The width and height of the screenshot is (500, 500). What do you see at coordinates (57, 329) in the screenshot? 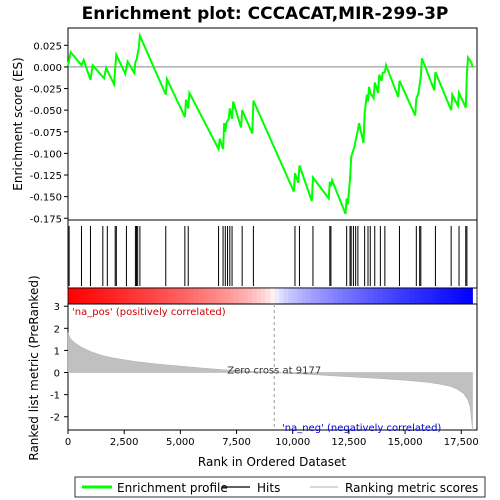
I see `metric-ytick-label: 2` at bounding box center [57, 329].